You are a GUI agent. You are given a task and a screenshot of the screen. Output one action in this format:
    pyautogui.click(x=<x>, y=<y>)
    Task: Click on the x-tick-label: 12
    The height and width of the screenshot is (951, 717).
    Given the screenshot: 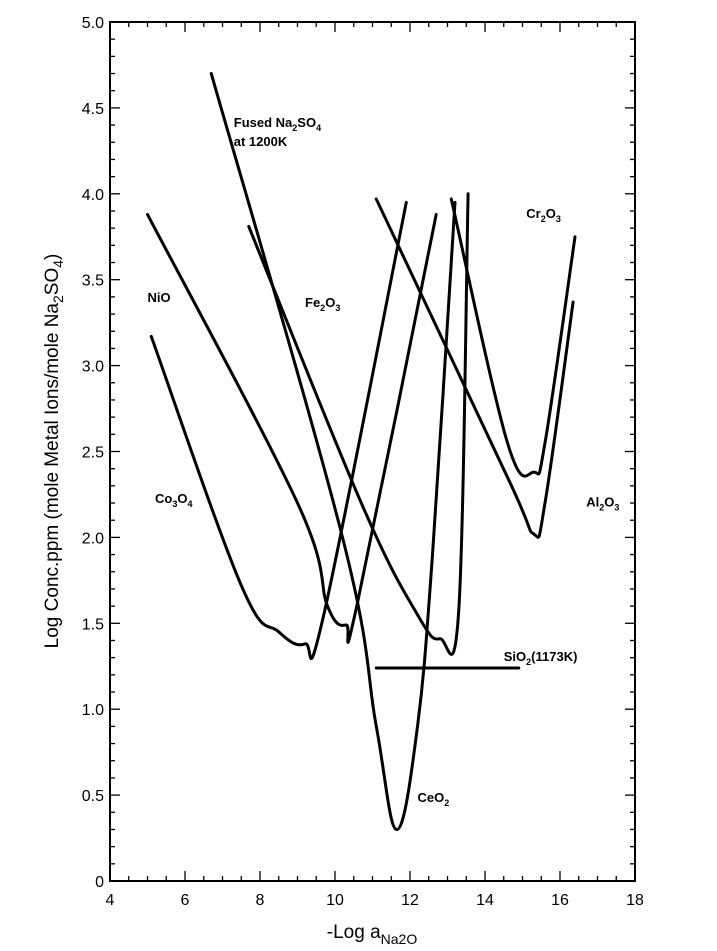 What is the action you would take?
    pyautogui.click(x=410, y=900)
    